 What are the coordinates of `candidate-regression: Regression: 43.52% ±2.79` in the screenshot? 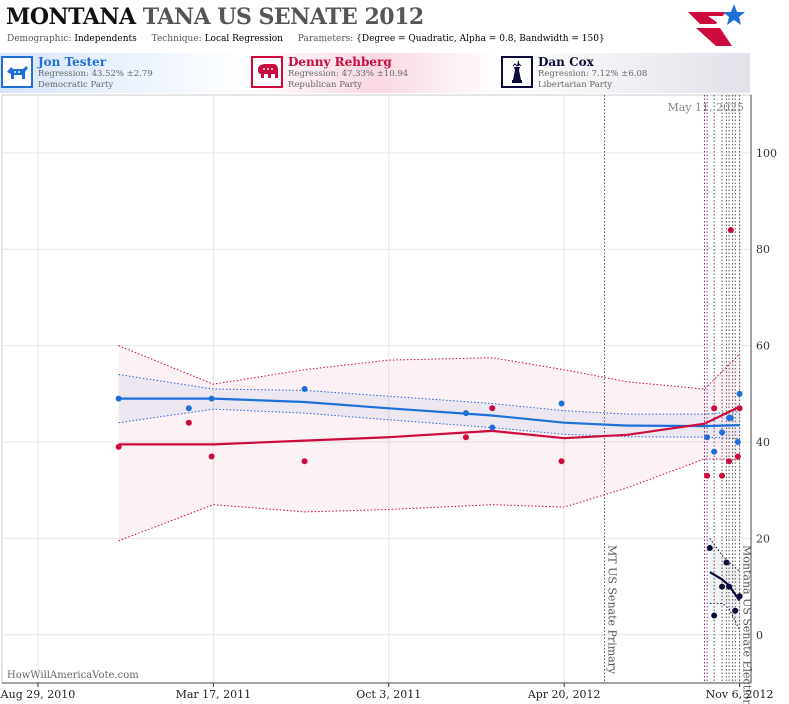 It's located at (95, 74).